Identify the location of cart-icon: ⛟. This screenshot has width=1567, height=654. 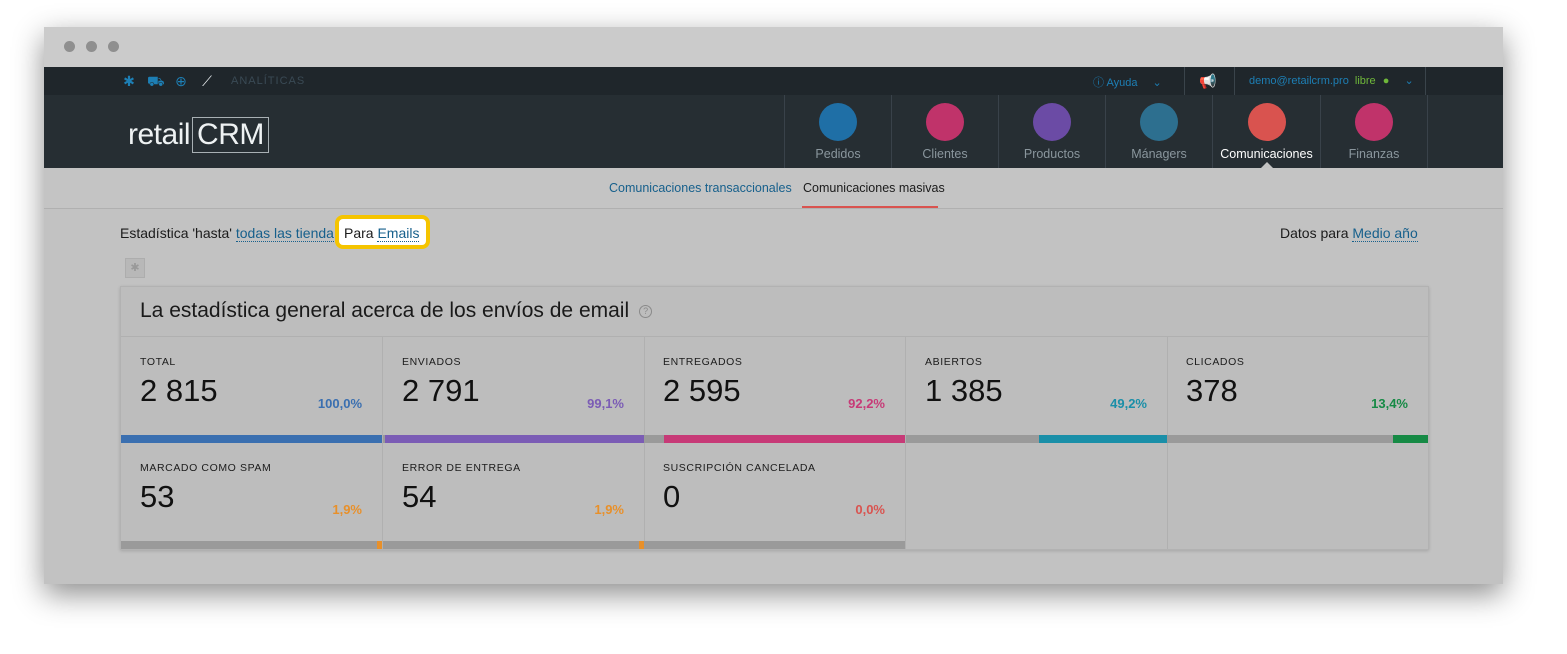
(156, 81).